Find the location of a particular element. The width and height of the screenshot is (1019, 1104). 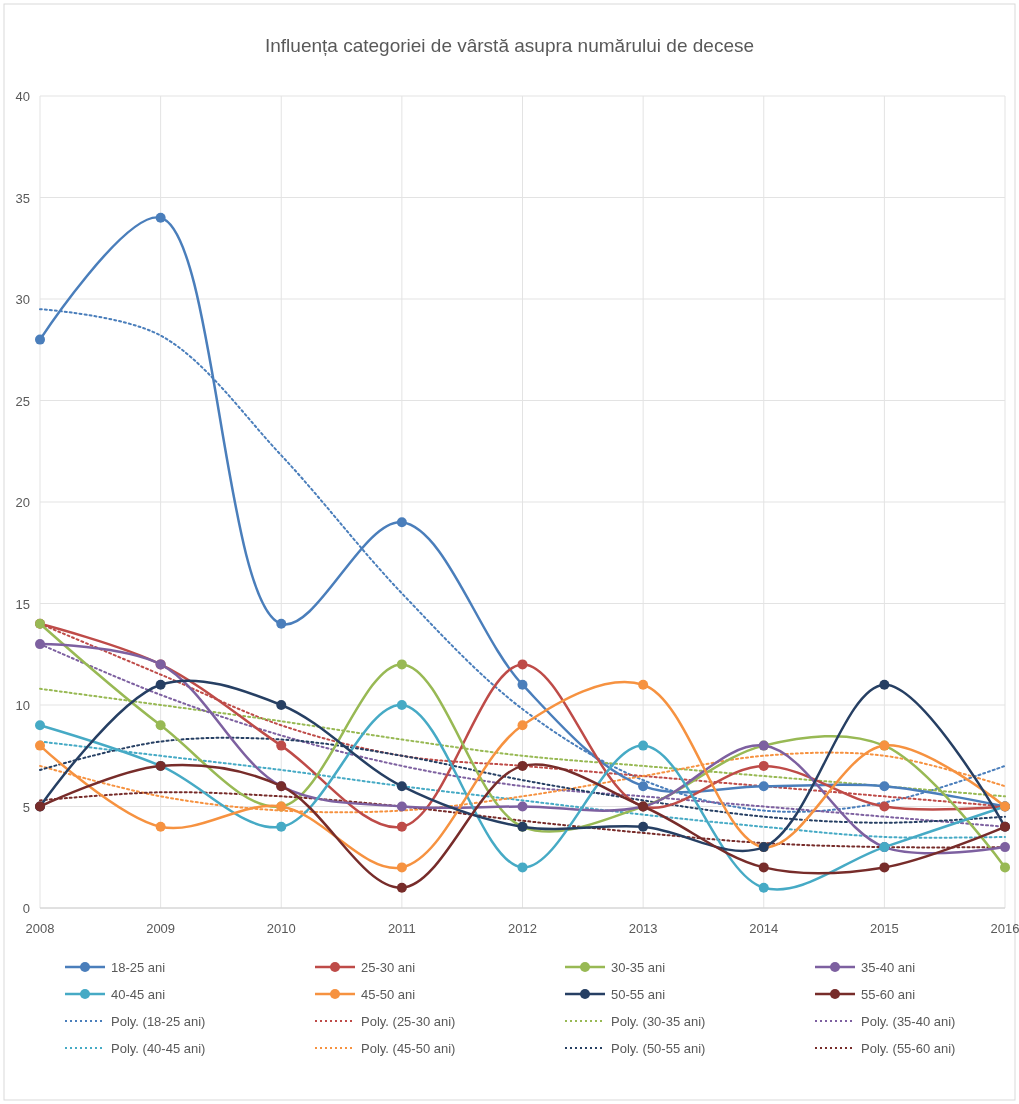

legend-label: 18-25 ani is located at coordinates (138, 967).